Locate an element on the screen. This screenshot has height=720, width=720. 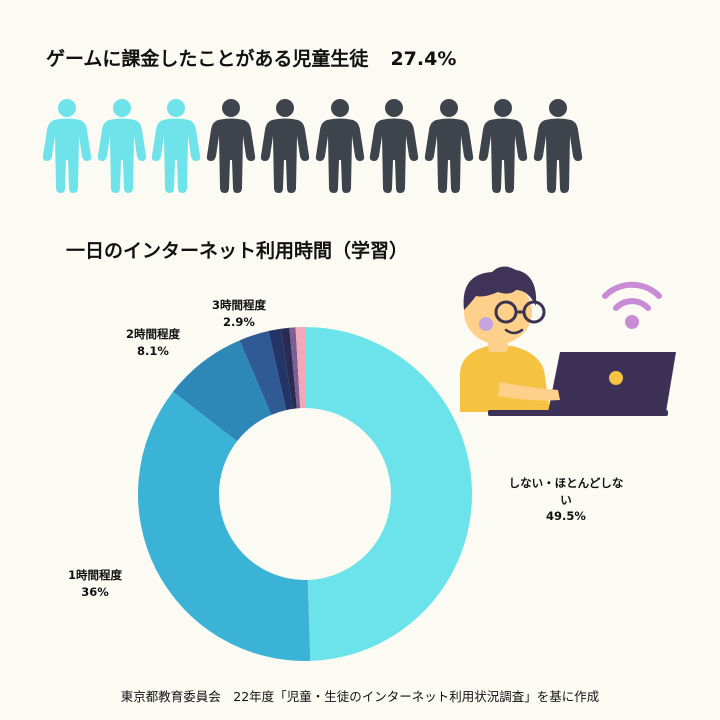
laptop-base-shape is located at coordinates (578, 413).